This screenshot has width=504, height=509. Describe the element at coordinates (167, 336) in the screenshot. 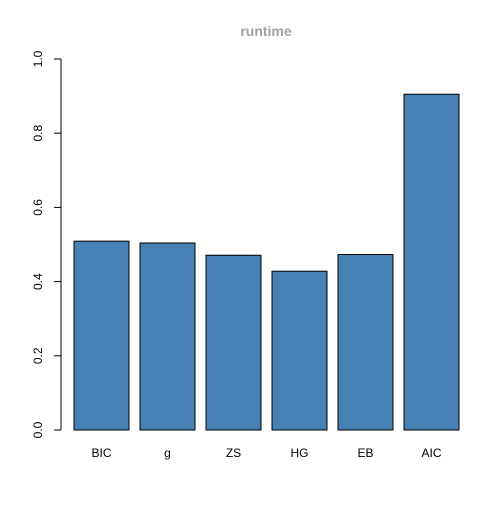

I see `bar-g` at that location.